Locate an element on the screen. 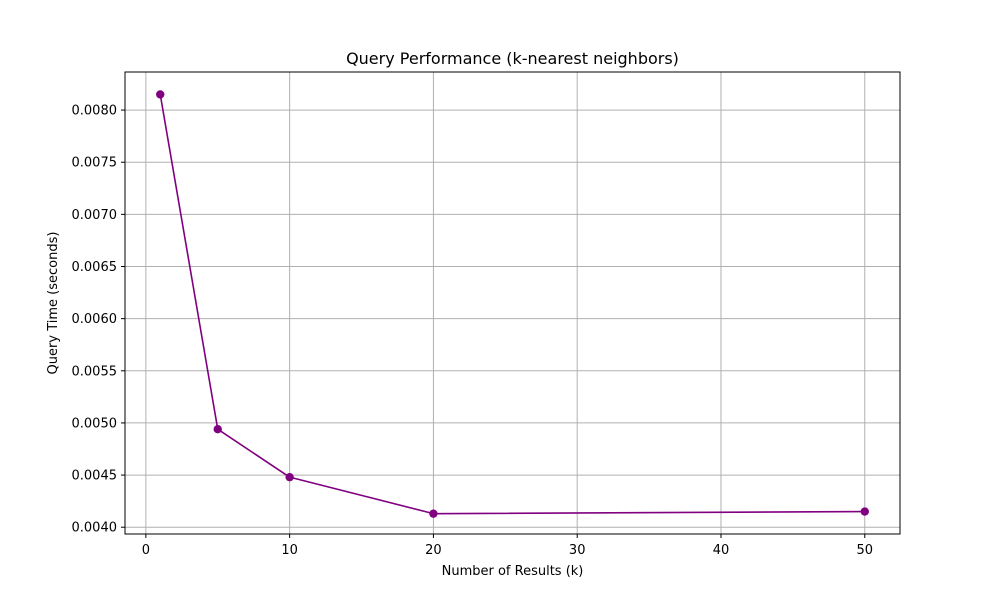  chart-title: Query Performance (k-nearest neighbors) is located at coordinates (512, 58).